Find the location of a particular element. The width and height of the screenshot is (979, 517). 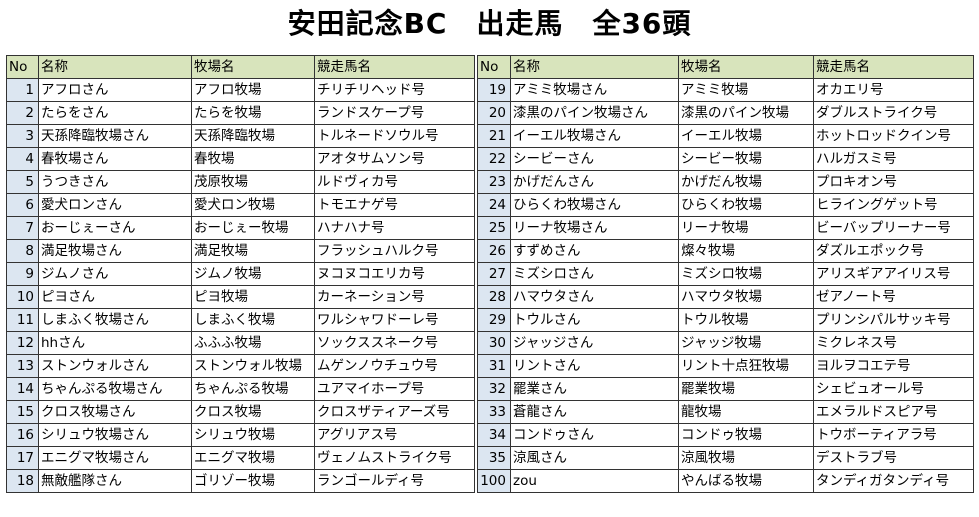

table-row: 12 hhさん ふふふ牧場 ソックススネーク号 is located at coordinates (240, 343).